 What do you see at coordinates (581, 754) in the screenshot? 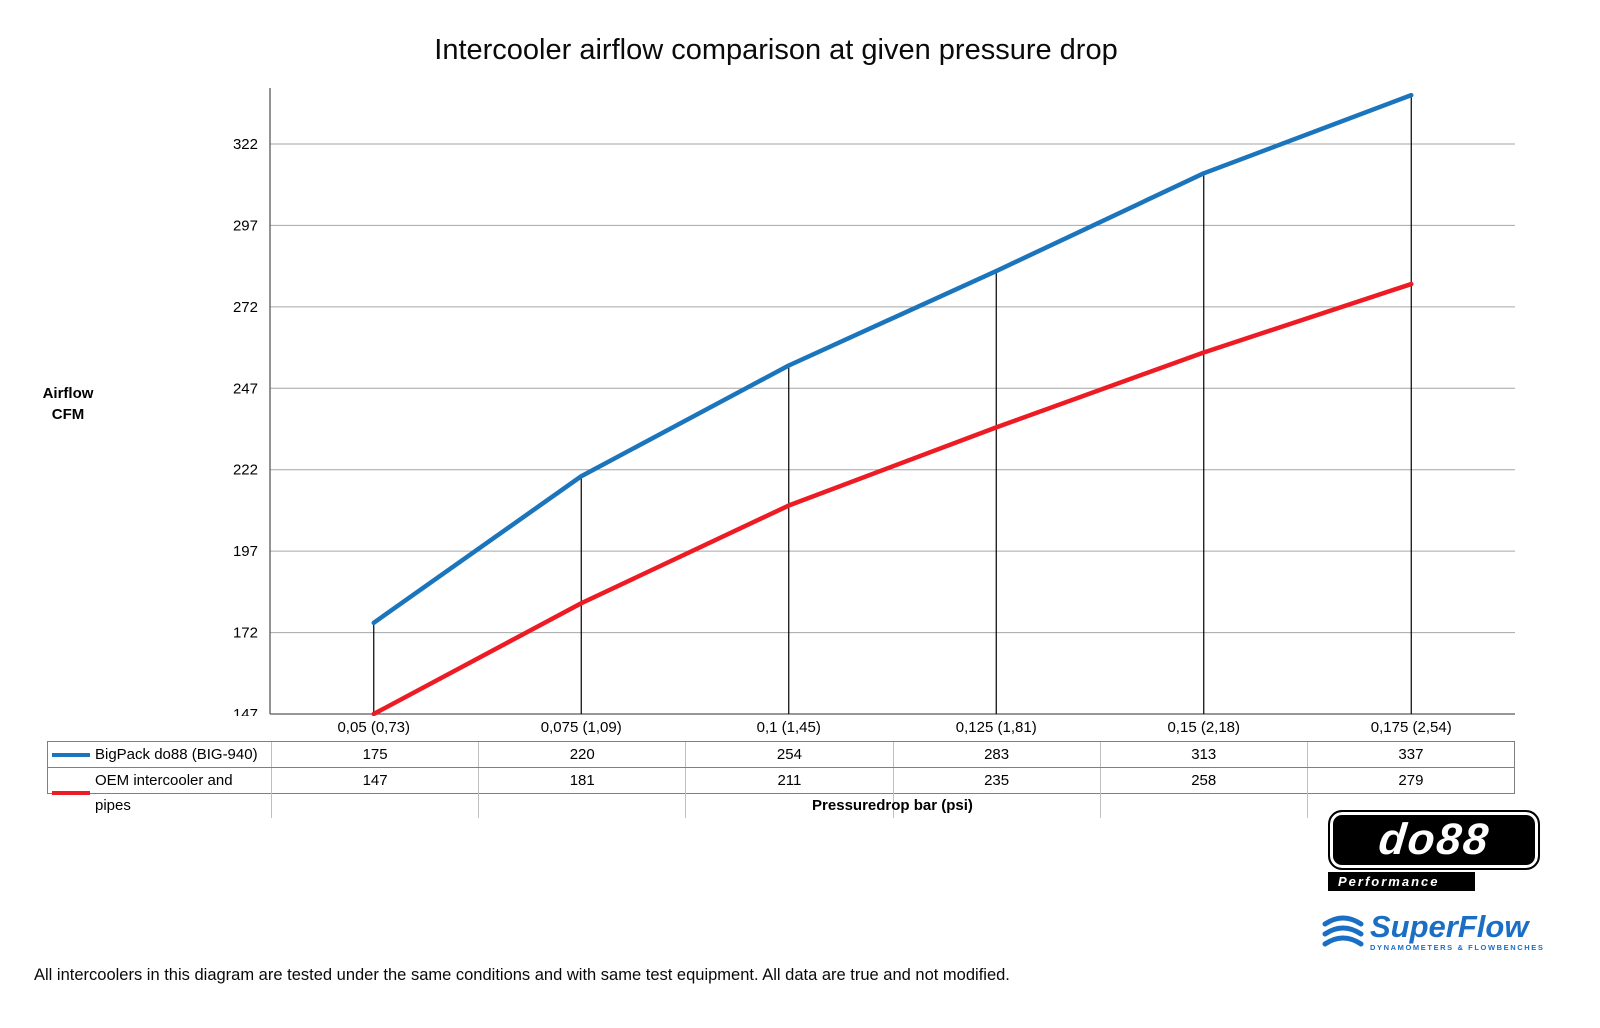
I see `value-cell: 220` at bounding box center [581, 754].